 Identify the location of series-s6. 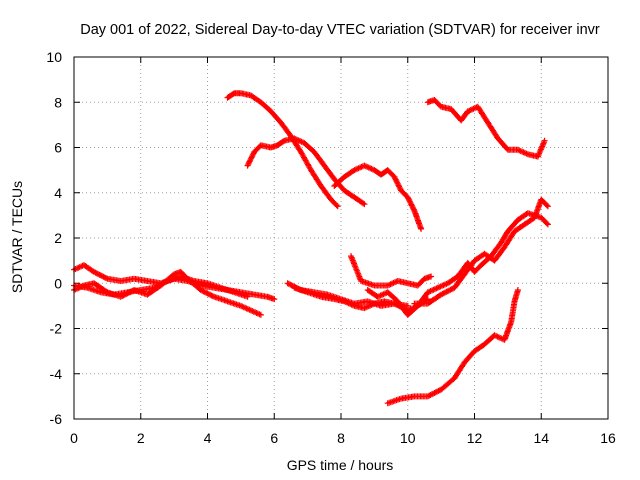
(378, 197).